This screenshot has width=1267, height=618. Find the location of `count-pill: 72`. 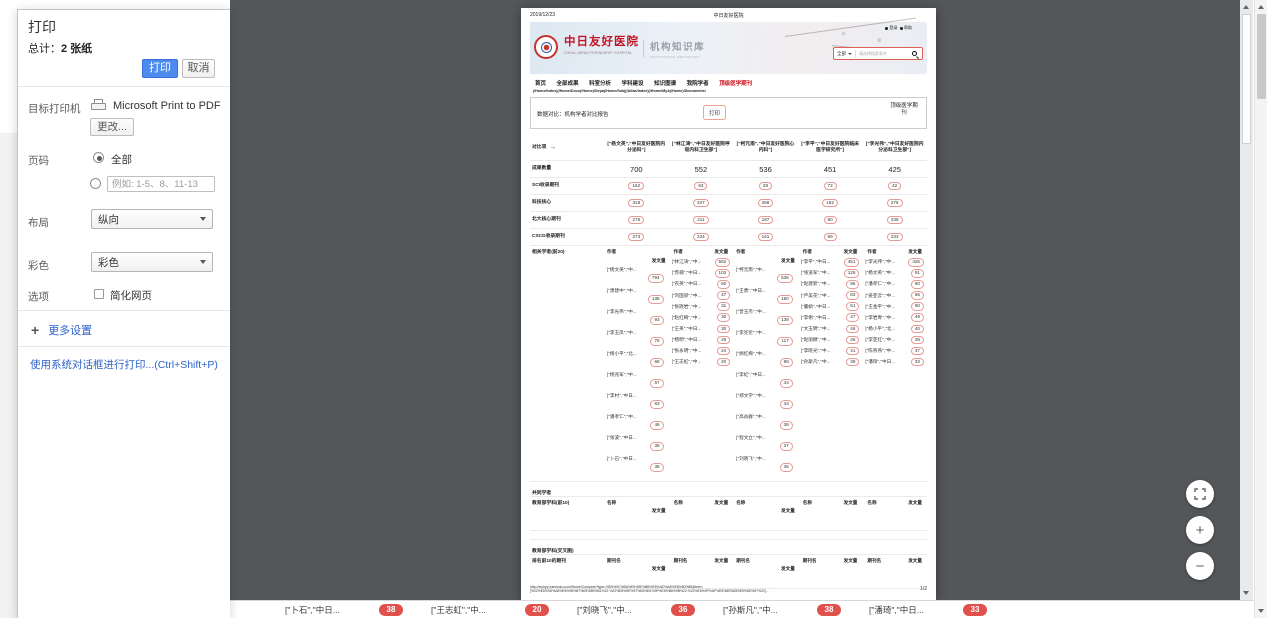

count-pill: 72 is located at coordinates (830, 186).